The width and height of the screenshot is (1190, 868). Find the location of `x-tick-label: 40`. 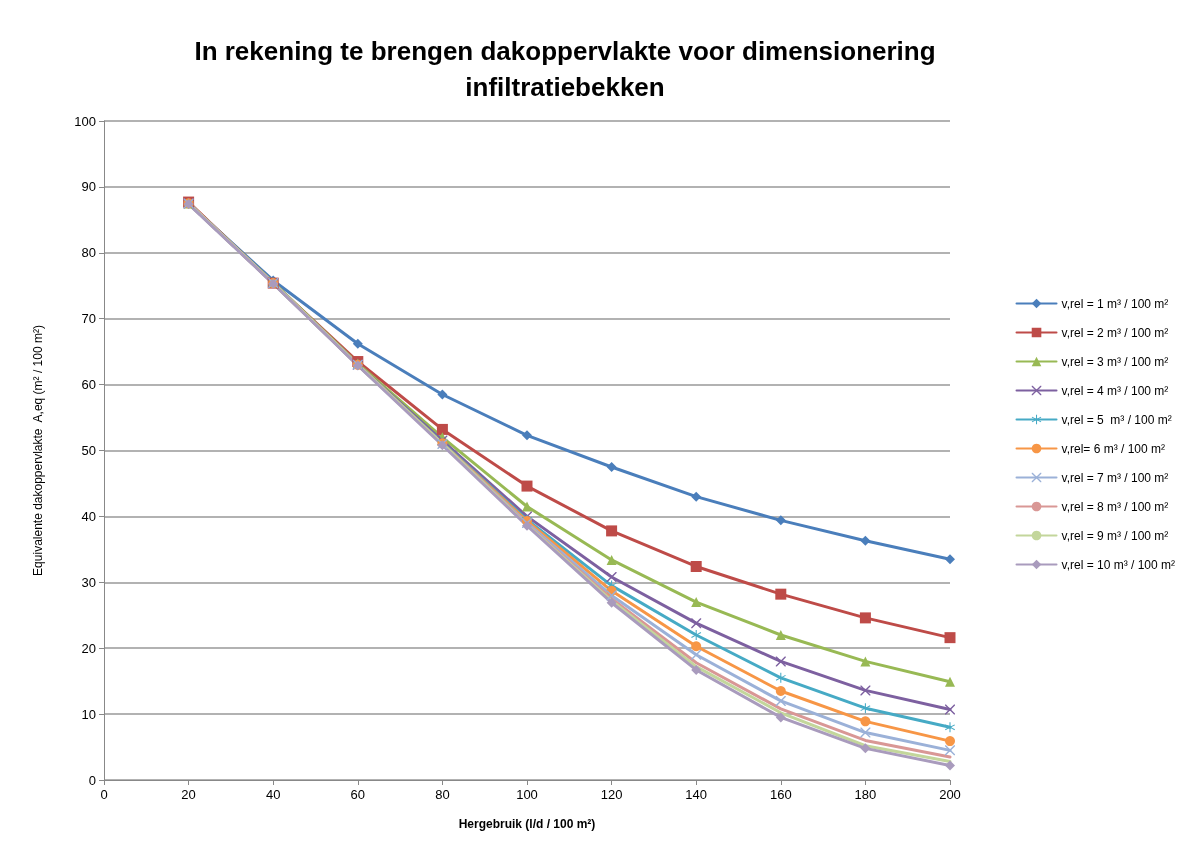

x-tick-label: 40 is located at coordinates (273, 794).